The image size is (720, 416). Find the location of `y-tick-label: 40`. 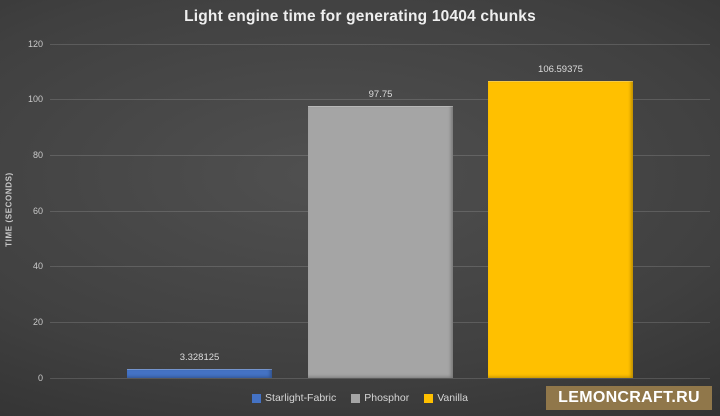

y-tick-label: 40 is located at coordinates (37, 266).